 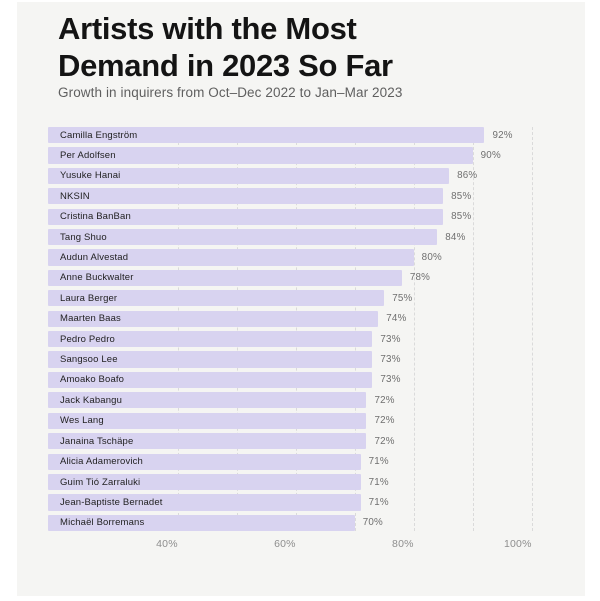 What do you see at coordinates (266, 135) in the screenshot?
I see `bar: Camilla Engström` at bounding box center [266, 135].